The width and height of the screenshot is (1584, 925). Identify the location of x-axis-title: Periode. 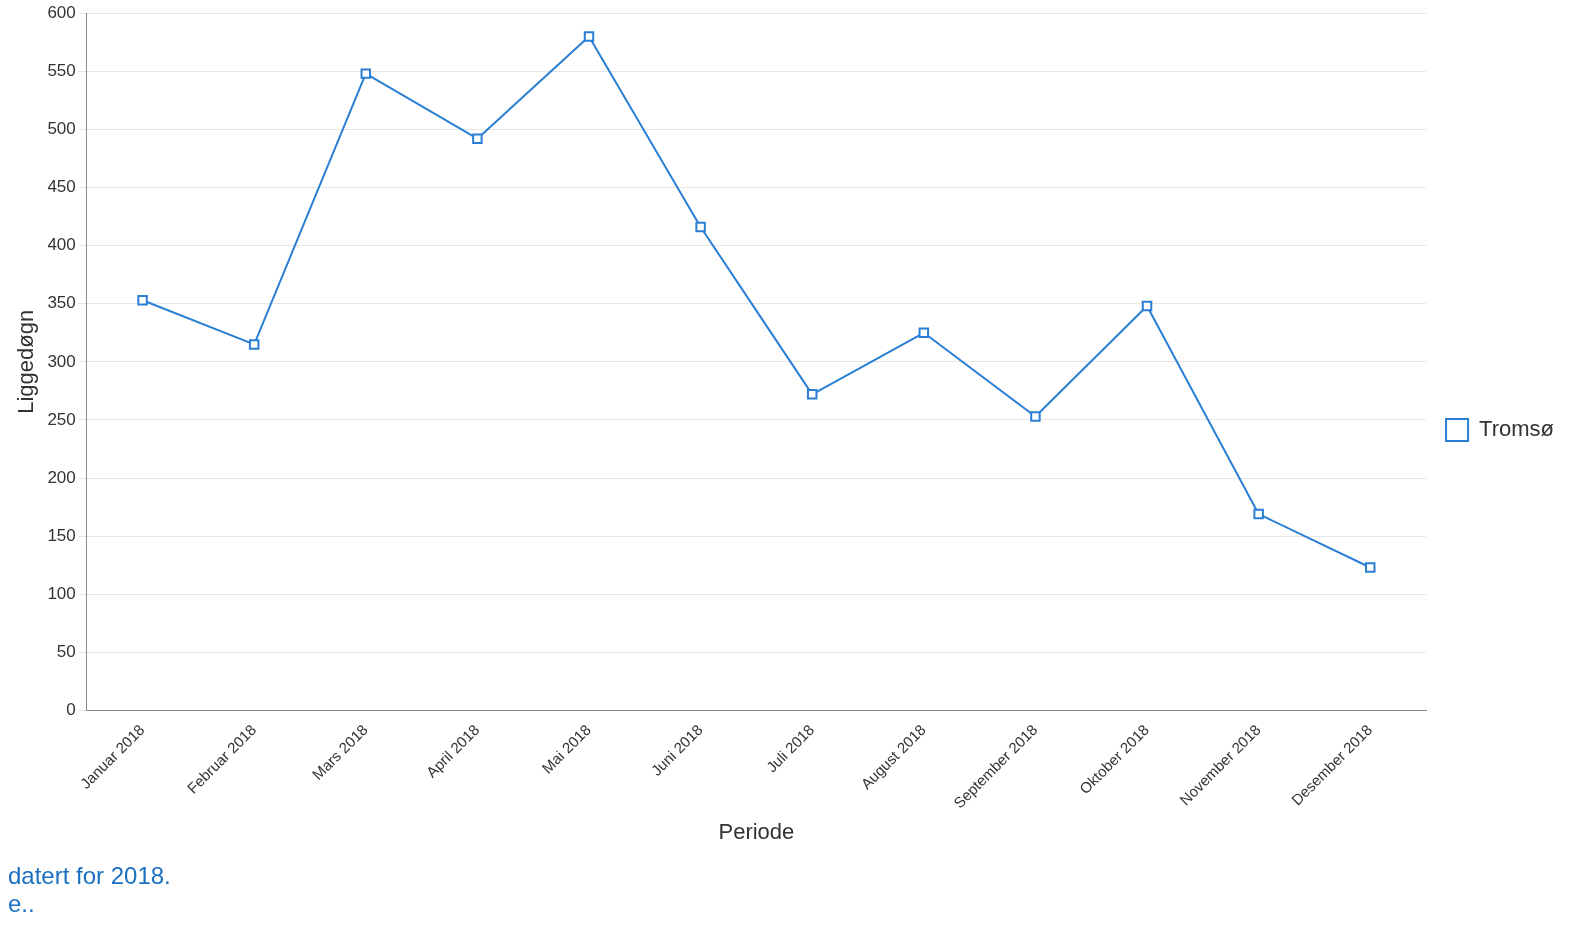
(756, 831).